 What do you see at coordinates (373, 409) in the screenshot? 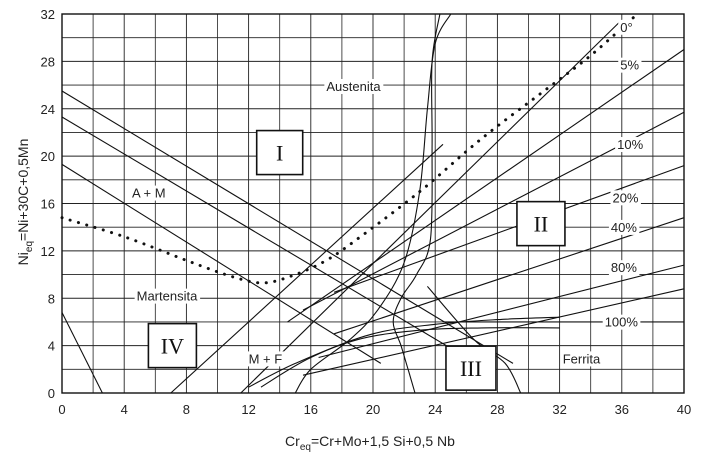
I see `x-tick-label: 20` at bounding box center [373, 409].